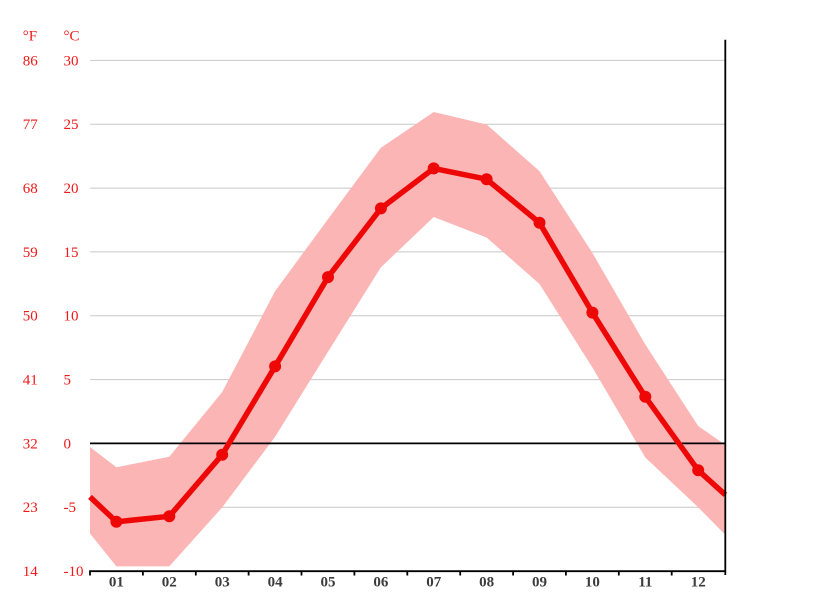  What do you see at coordinates (381, 583) in the screenshot?
I see `svg-text: 06` at bounding box center [381, 583].